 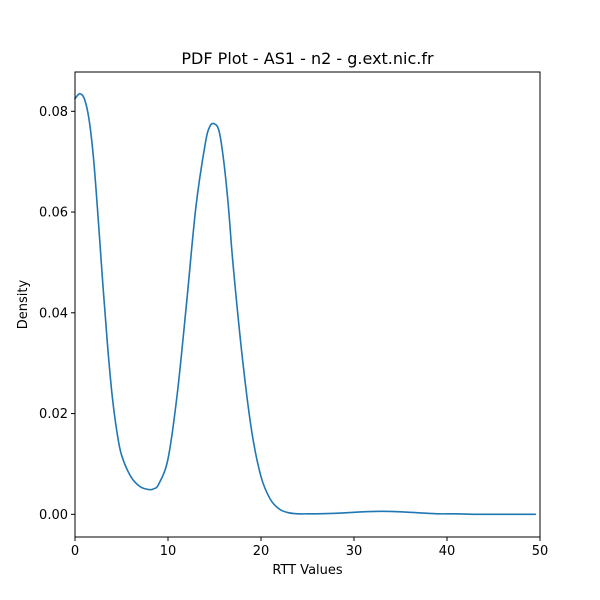 I want to click on x-tick-label: 30, so click(x=354, y=551).